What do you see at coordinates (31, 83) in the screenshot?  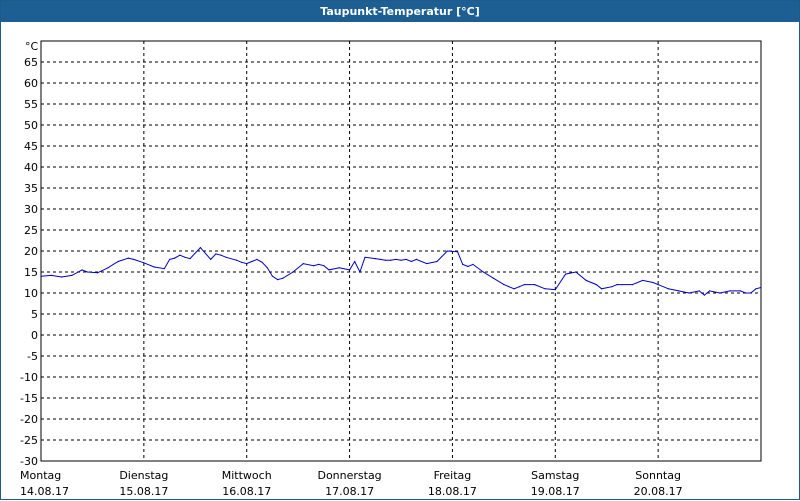 I see `y-tick-label: 60` at bounding box center [31, 83].